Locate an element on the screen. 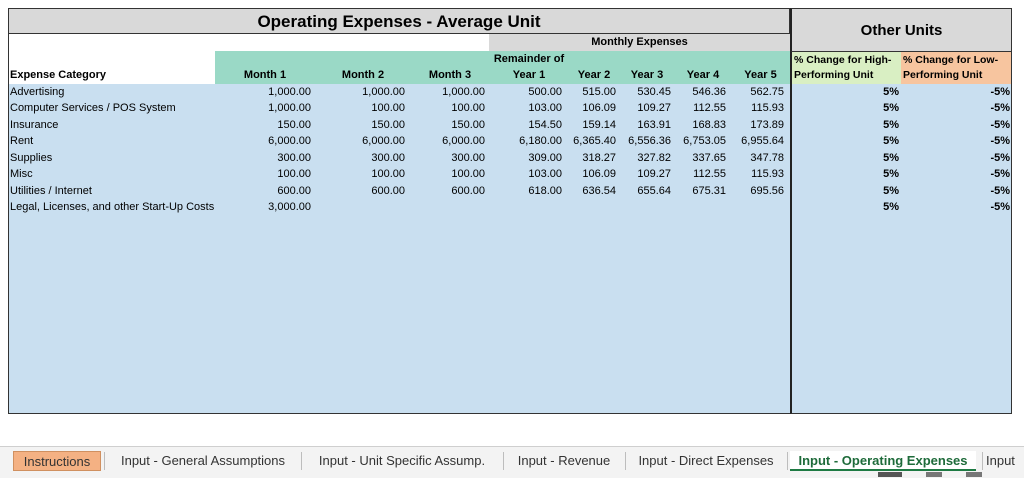 The width and height of the screenshot is (1024, 478). other-units-title: Other Units is located at coordinates (901, 30).